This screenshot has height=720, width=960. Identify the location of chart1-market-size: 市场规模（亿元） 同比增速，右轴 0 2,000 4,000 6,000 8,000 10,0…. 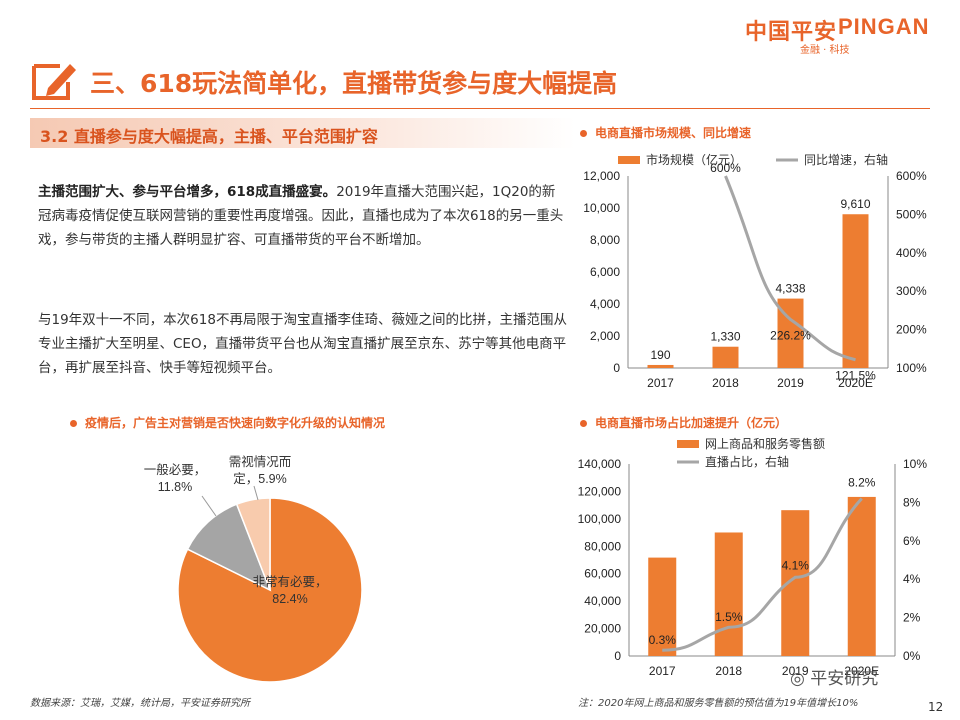
(755, 271).